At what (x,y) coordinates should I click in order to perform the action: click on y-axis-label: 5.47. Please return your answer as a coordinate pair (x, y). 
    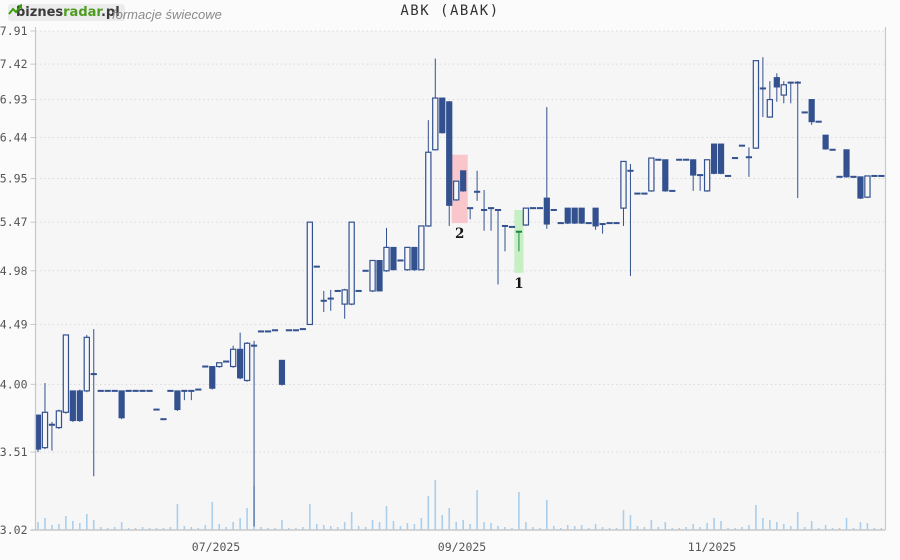
    Looking at the image, I should click on (14, 222).